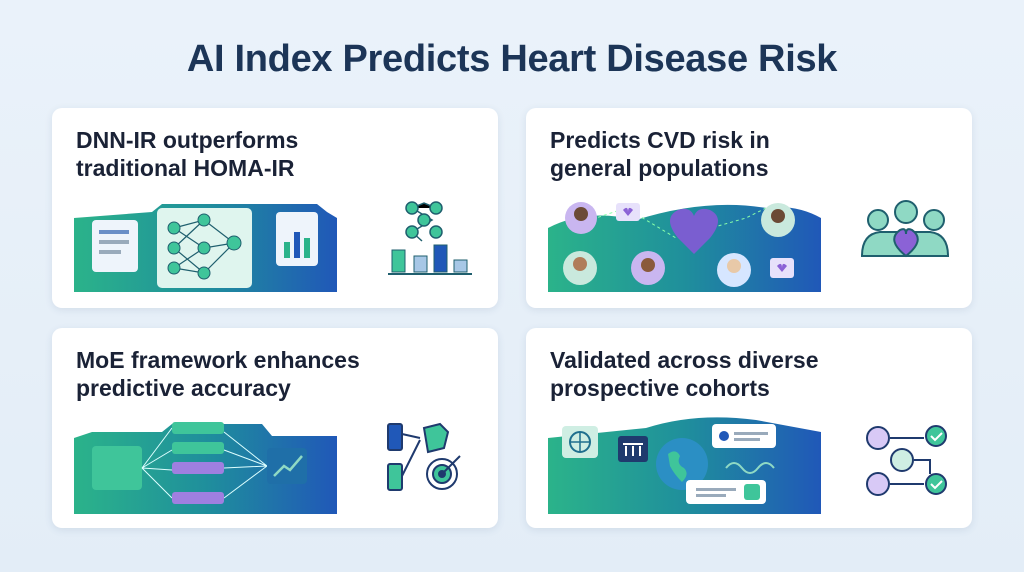 Image resolution: width=1024 pixels, height=572 pixels. Describe the element at coordinates (660, 154) in the screenshot. I see `card-heading: Predicts CVD risk in general populations` at that location.